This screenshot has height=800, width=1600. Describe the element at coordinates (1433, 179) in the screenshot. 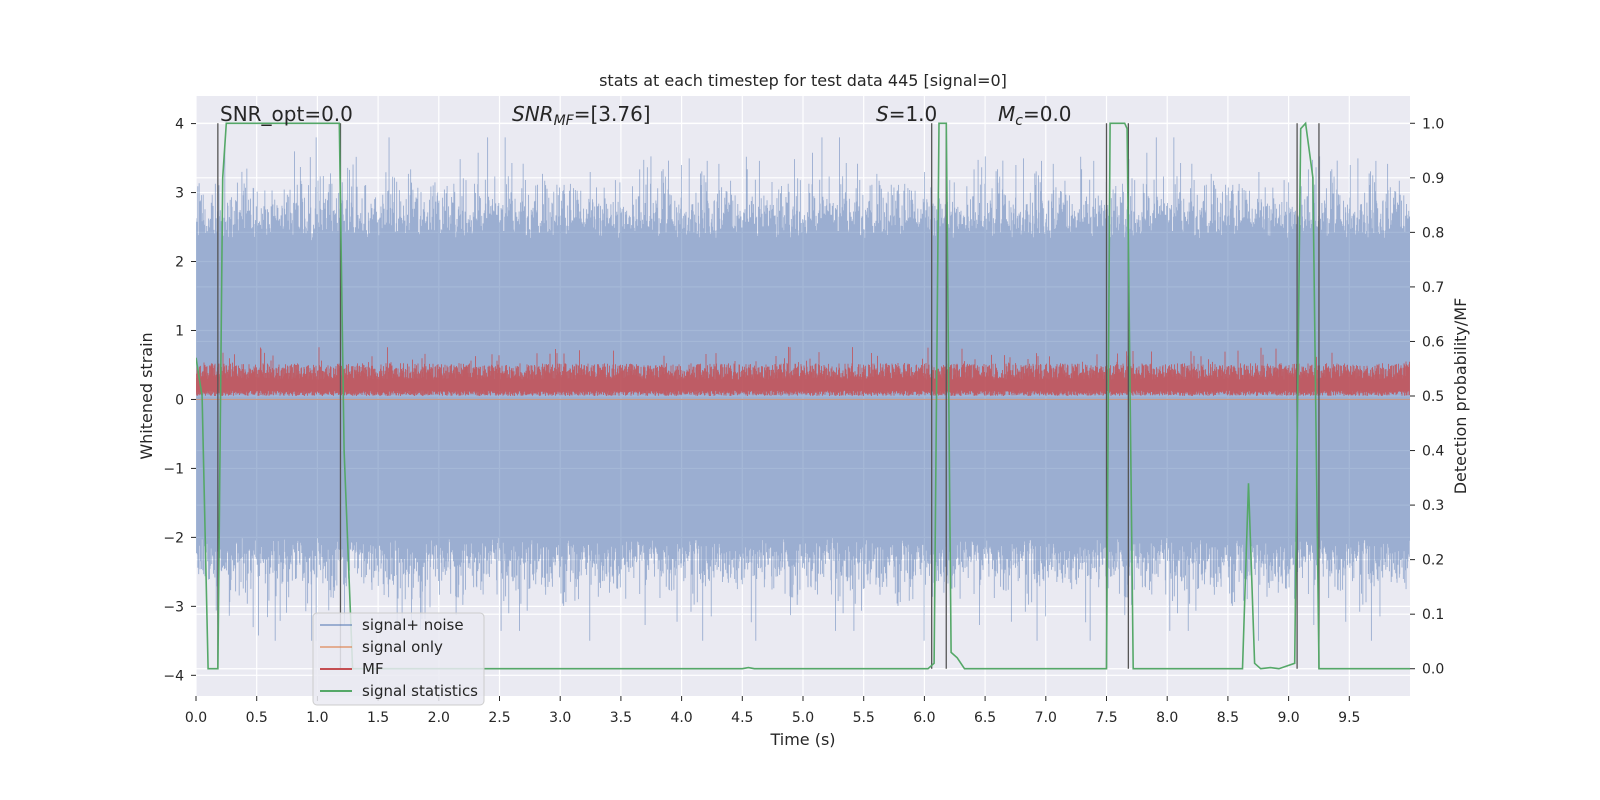

I see `y-tick-label-right: 0.9` at that location.